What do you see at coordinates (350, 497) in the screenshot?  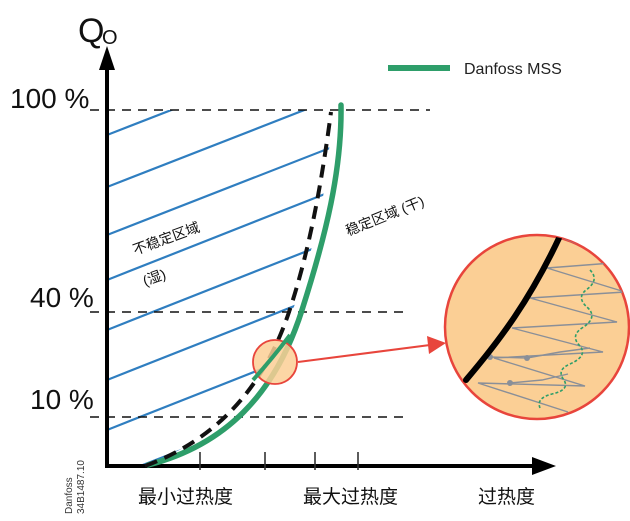 I see `x-label-max-superheat: 最大过热度` at bounding box center [350, 497].